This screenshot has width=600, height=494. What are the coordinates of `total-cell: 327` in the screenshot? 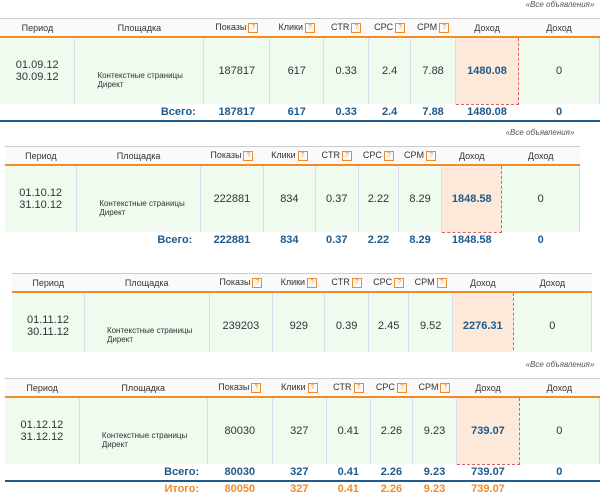 It's located at (299, 473).